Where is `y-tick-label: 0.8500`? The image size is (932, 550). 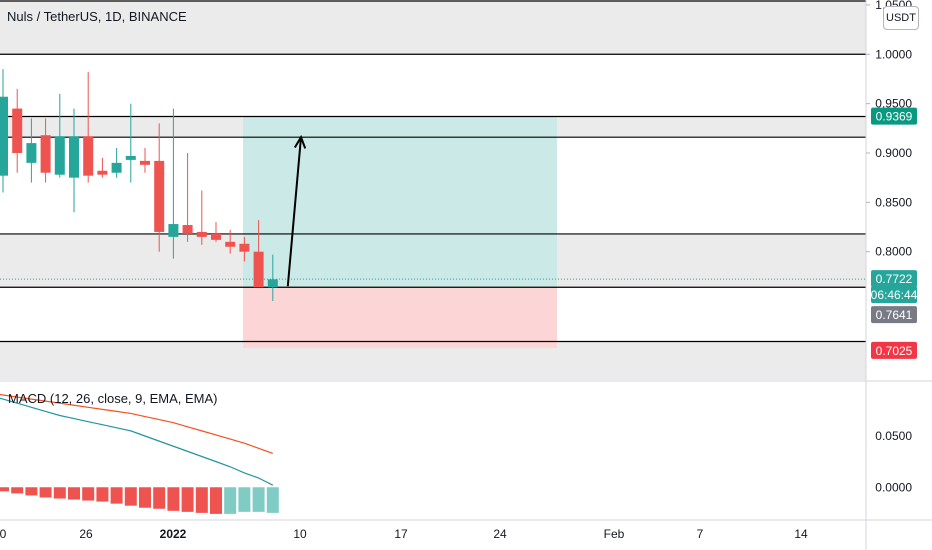 y-tick-label: 0.8500 is located at coordinates (893, 202).